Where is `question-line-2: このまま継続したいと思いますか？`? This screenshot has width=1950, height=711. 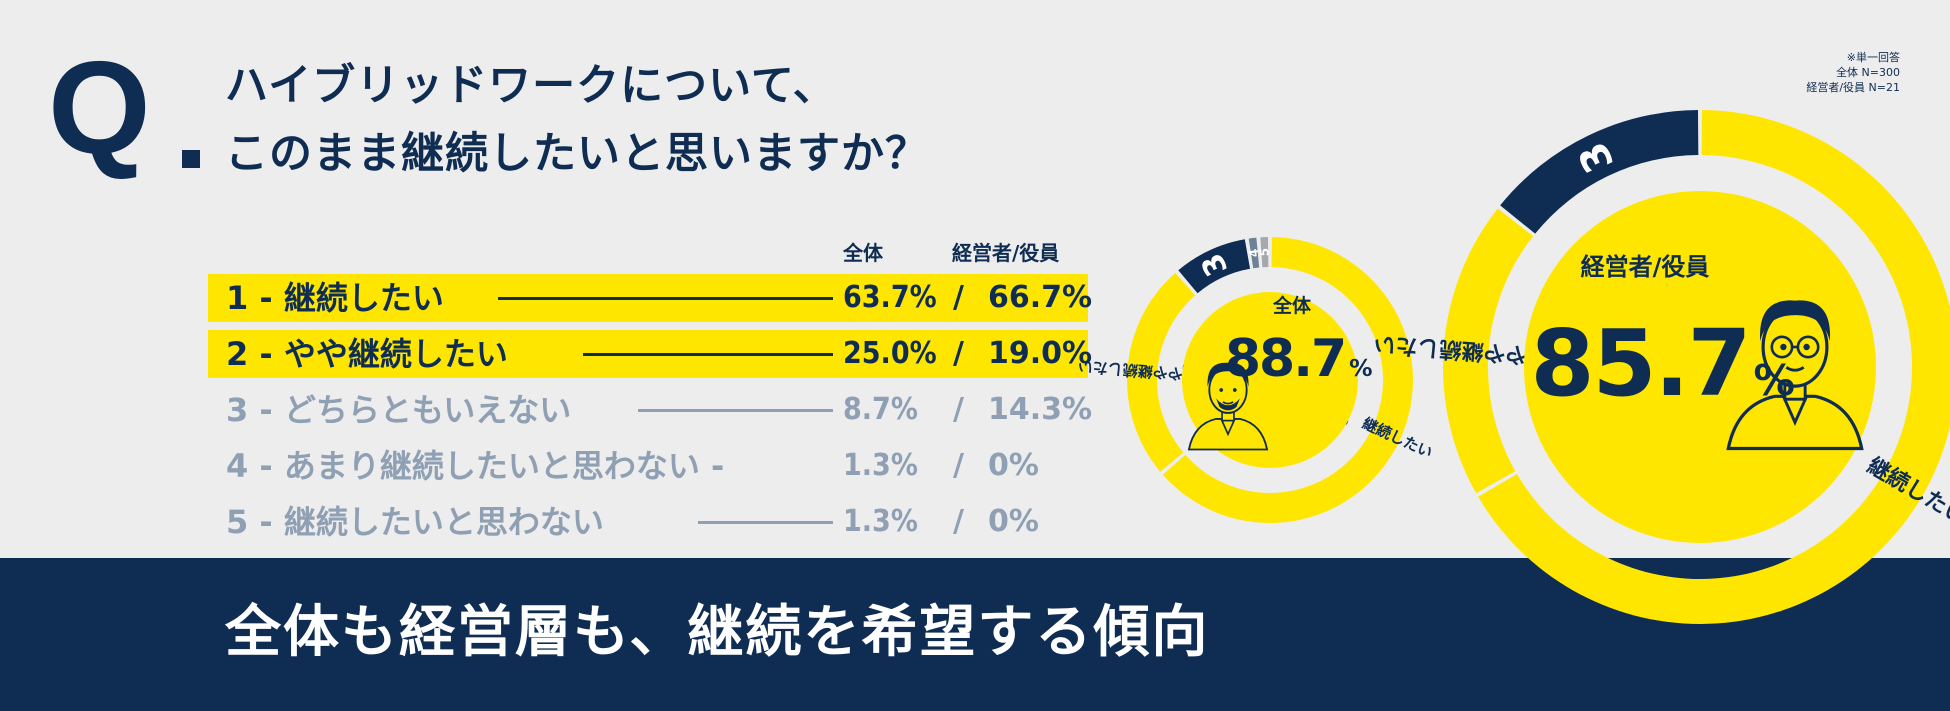 question-line-2: このまま継続したいと思いますか？ is located at coordinates (577, 154).